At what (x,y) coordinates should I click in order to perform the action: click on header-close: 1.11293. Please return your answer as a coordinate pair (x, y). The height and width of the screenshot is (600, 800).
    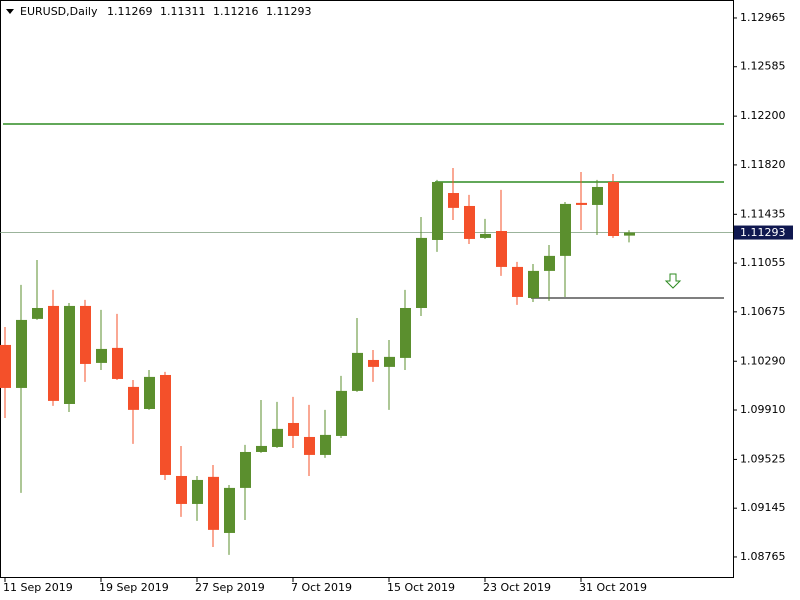
    Looking at the image, I should click on (289, 11).